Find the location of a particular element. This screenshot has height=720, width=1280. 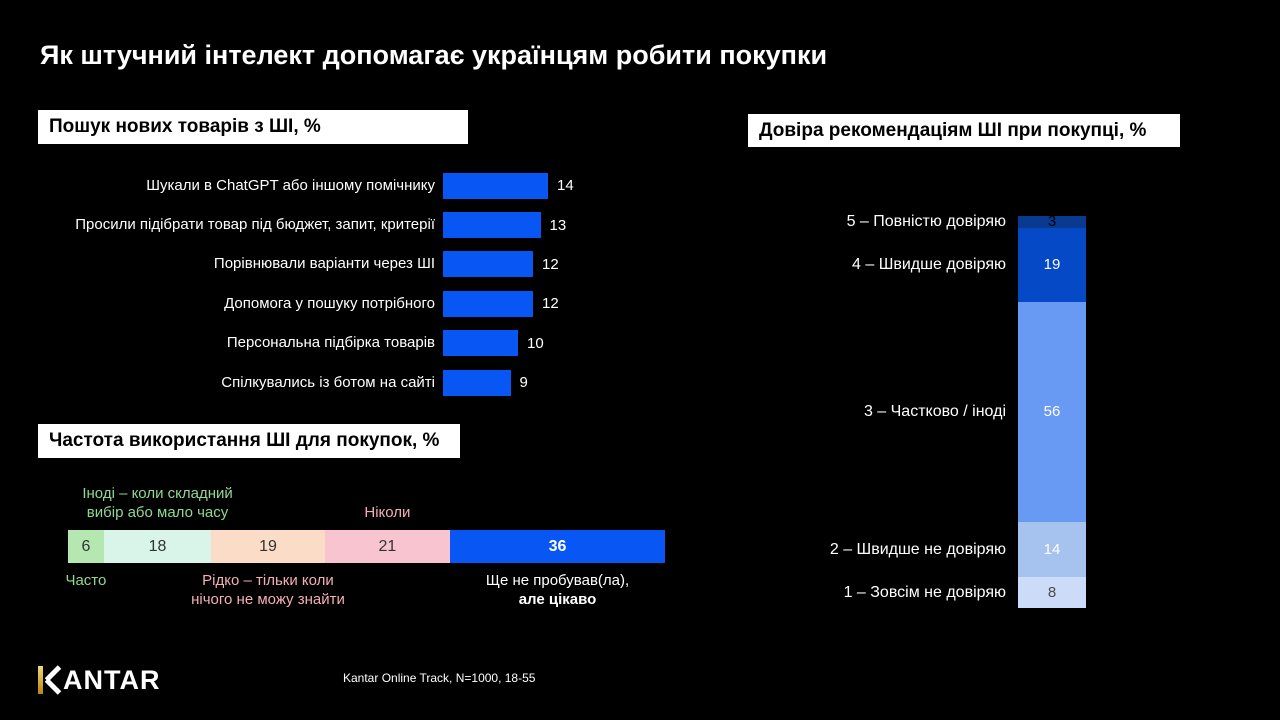

stacked-segment: 6 is located at coordinates (86, 546).